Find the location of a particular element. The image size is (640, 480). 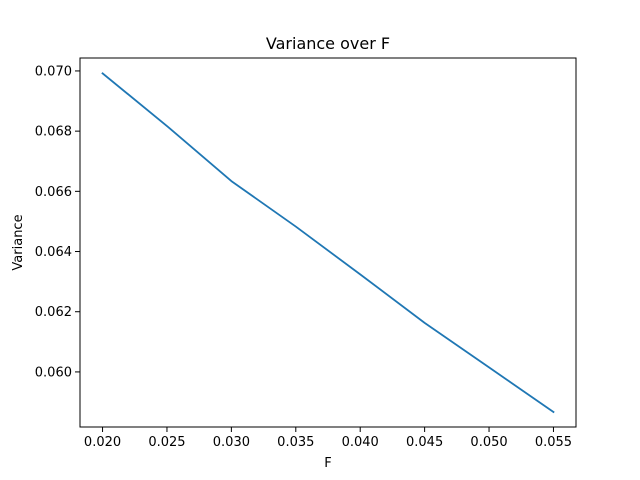

x-tick-label: 0.035 is located at coordinates (295, 442).